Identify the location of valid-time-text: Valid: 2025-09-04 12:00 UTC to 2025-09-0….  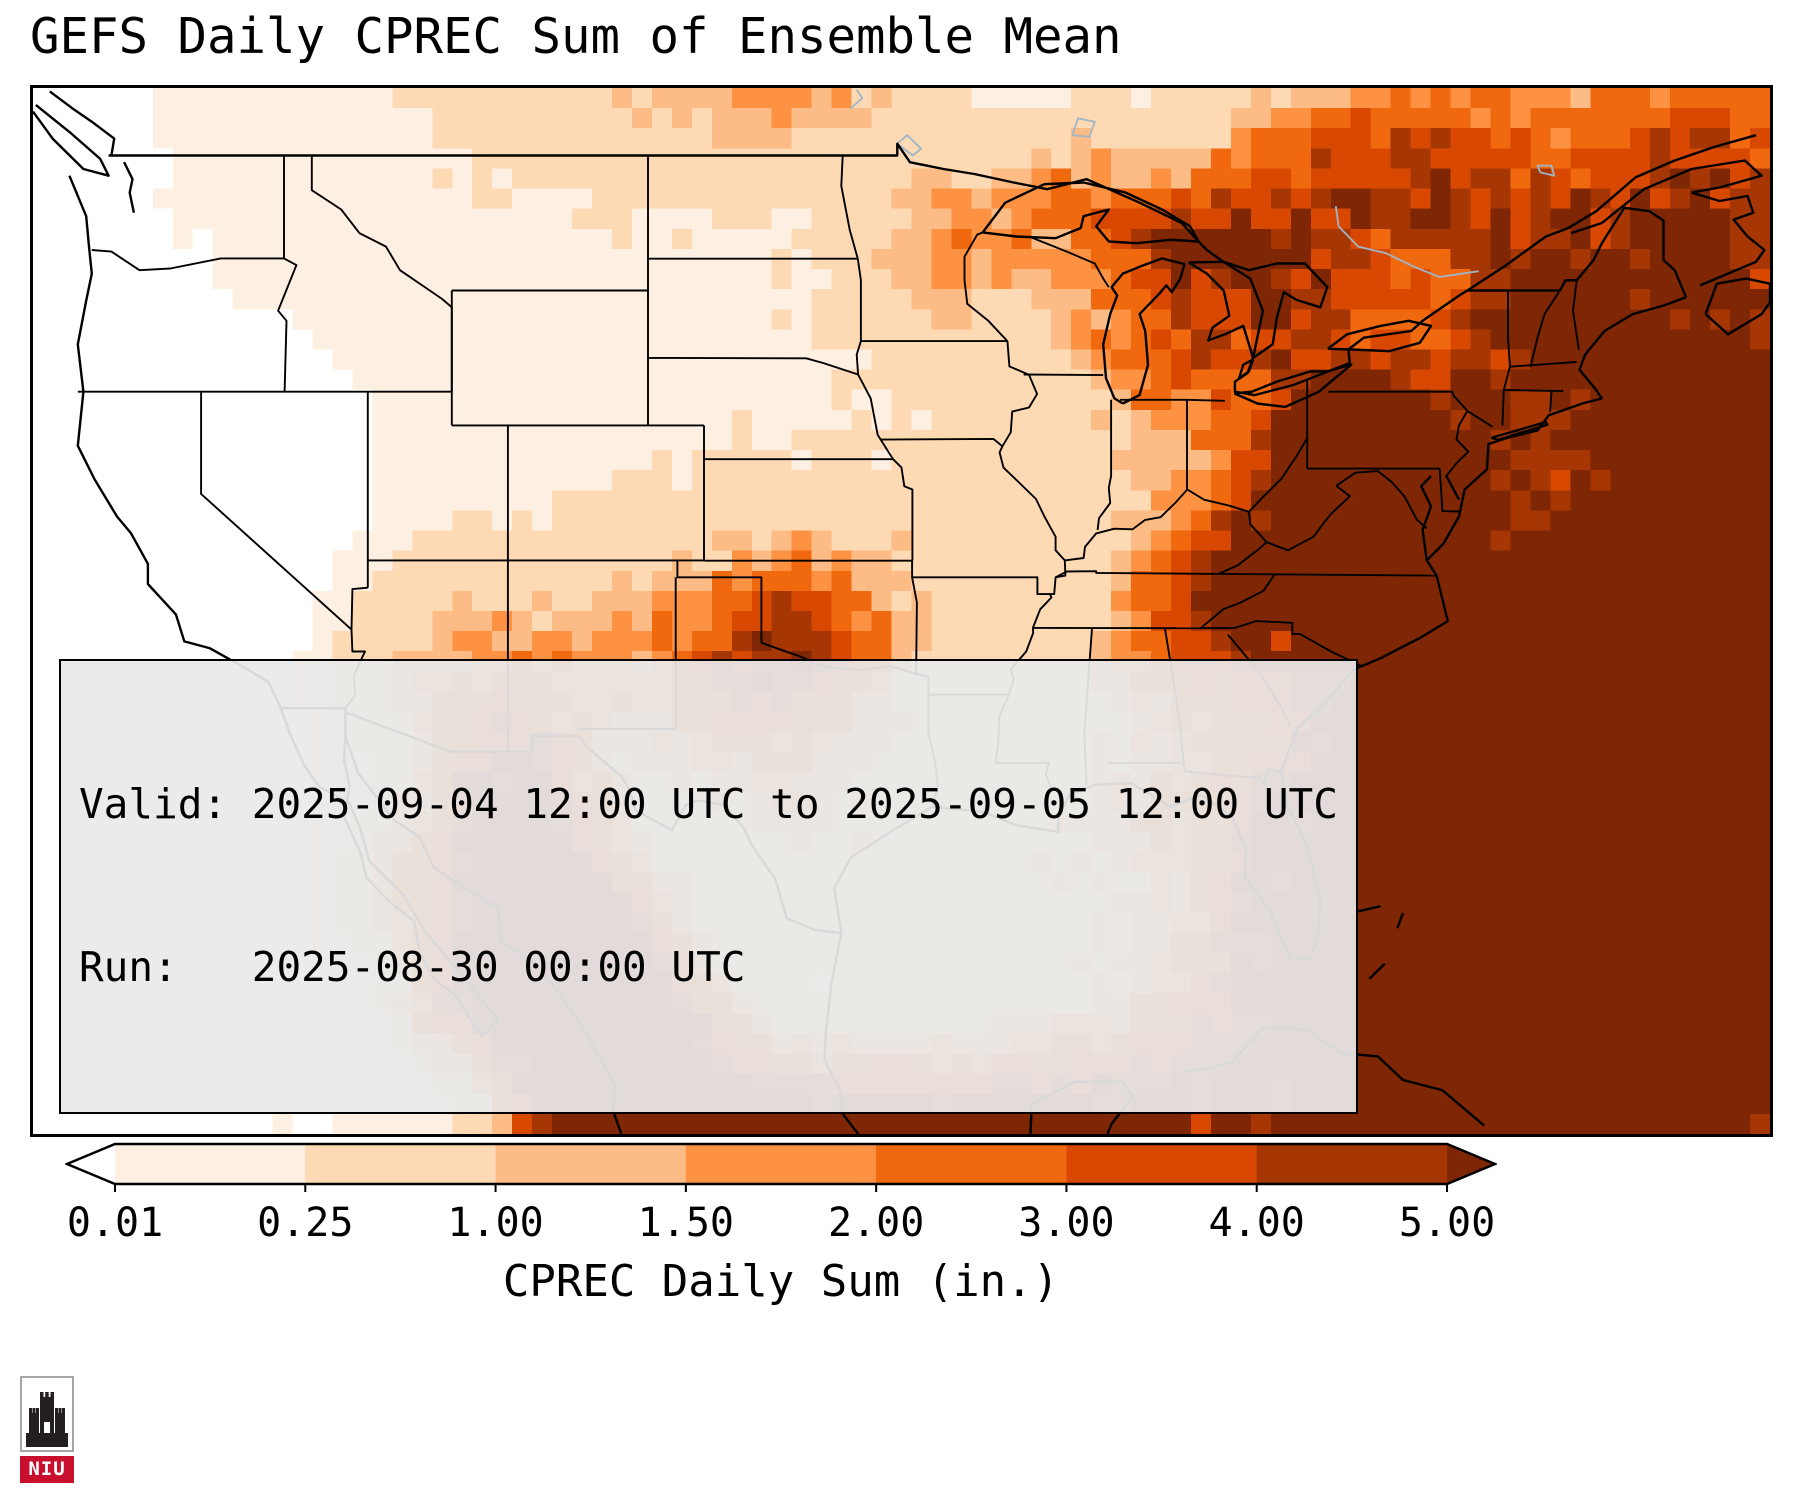
(708, 804).